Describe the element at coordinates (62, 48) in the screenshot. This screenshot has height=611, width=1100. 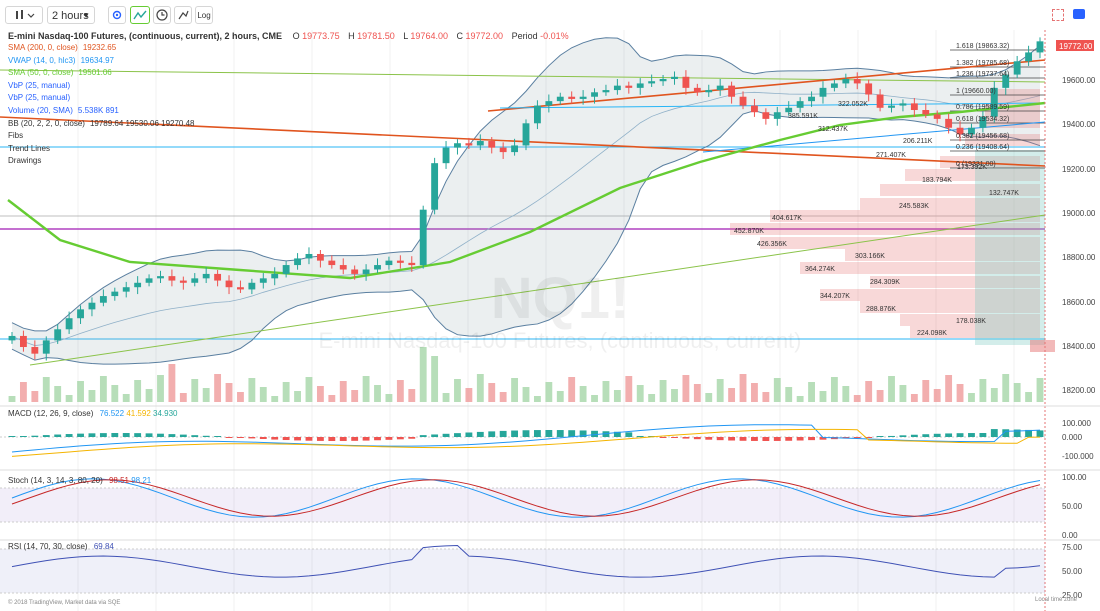
I see `legend-item: SMA (200, 0, close) 19232.65` at that location.